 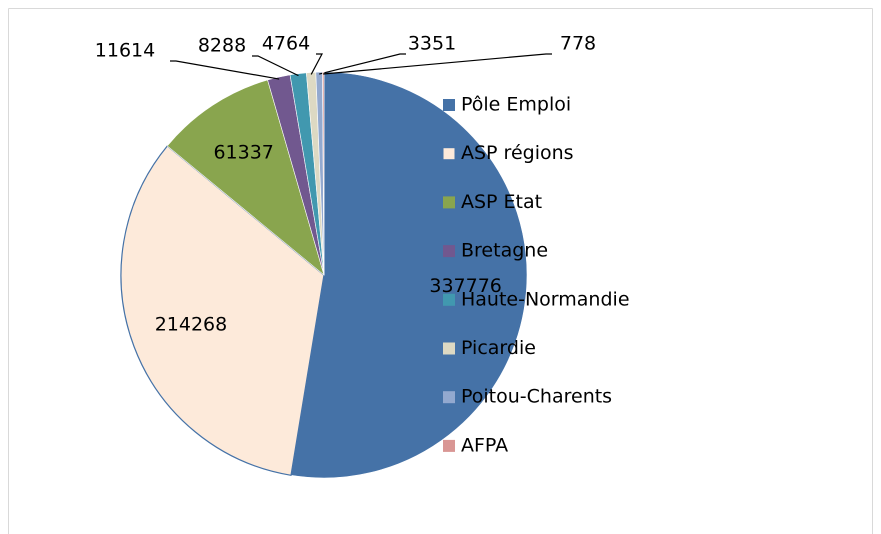 What do you see at coordinates (432, 44) in the screenshot?
I see `data-label: 3351` at bounding box center [432, 44].